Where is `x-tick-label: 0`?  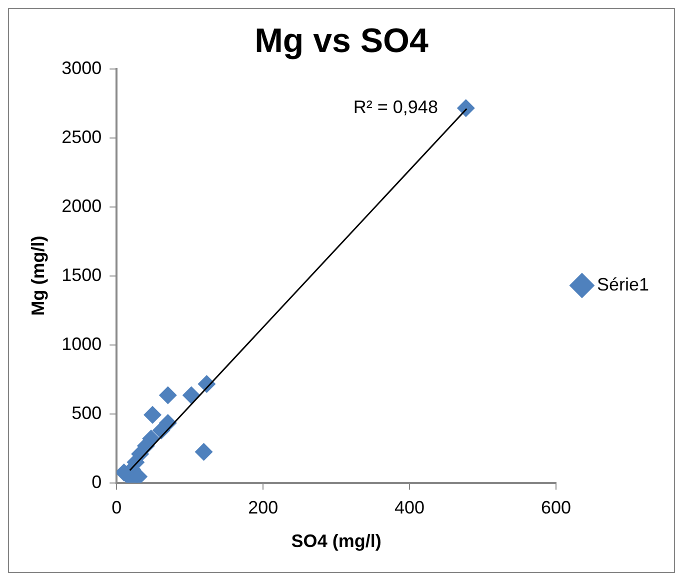
x-tick-label: 0 is located at coordinates (117, 508).